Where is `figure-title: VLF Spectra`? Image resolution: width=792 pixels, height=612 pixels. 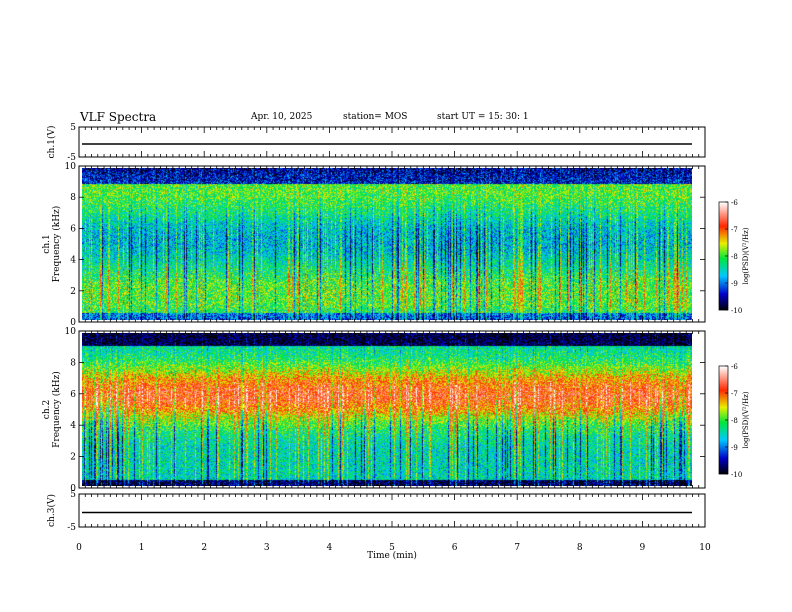
figure-title: VLF Spectra is located at coordinates (118, 117).